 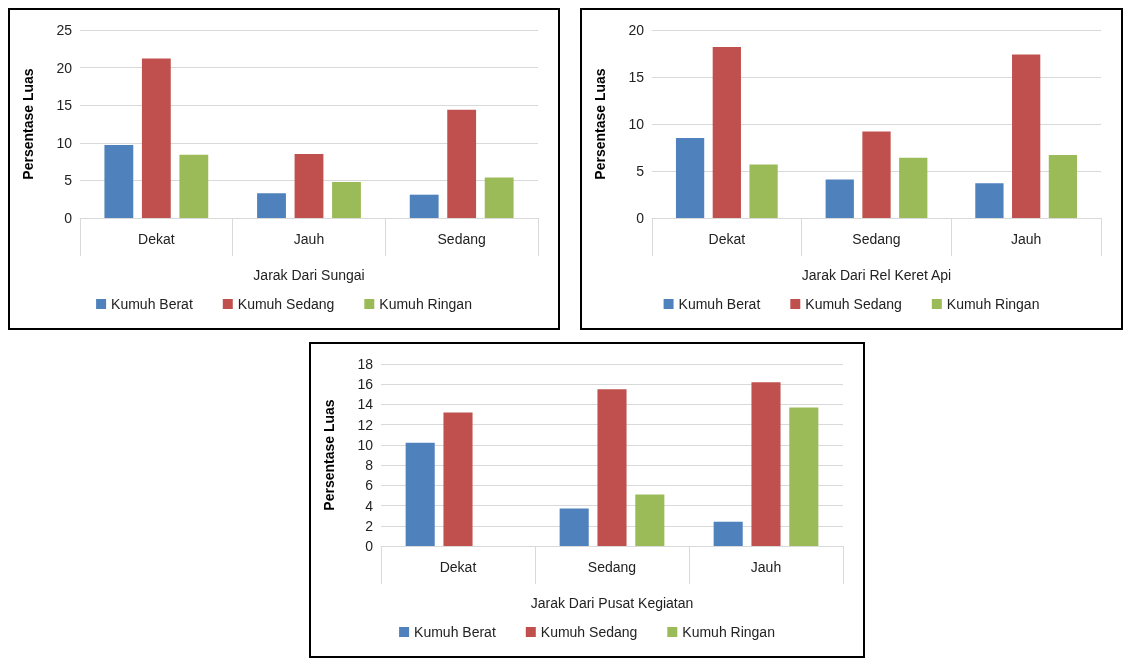 I want to click on y-tick-label: 14, so click(x=365, y=404).